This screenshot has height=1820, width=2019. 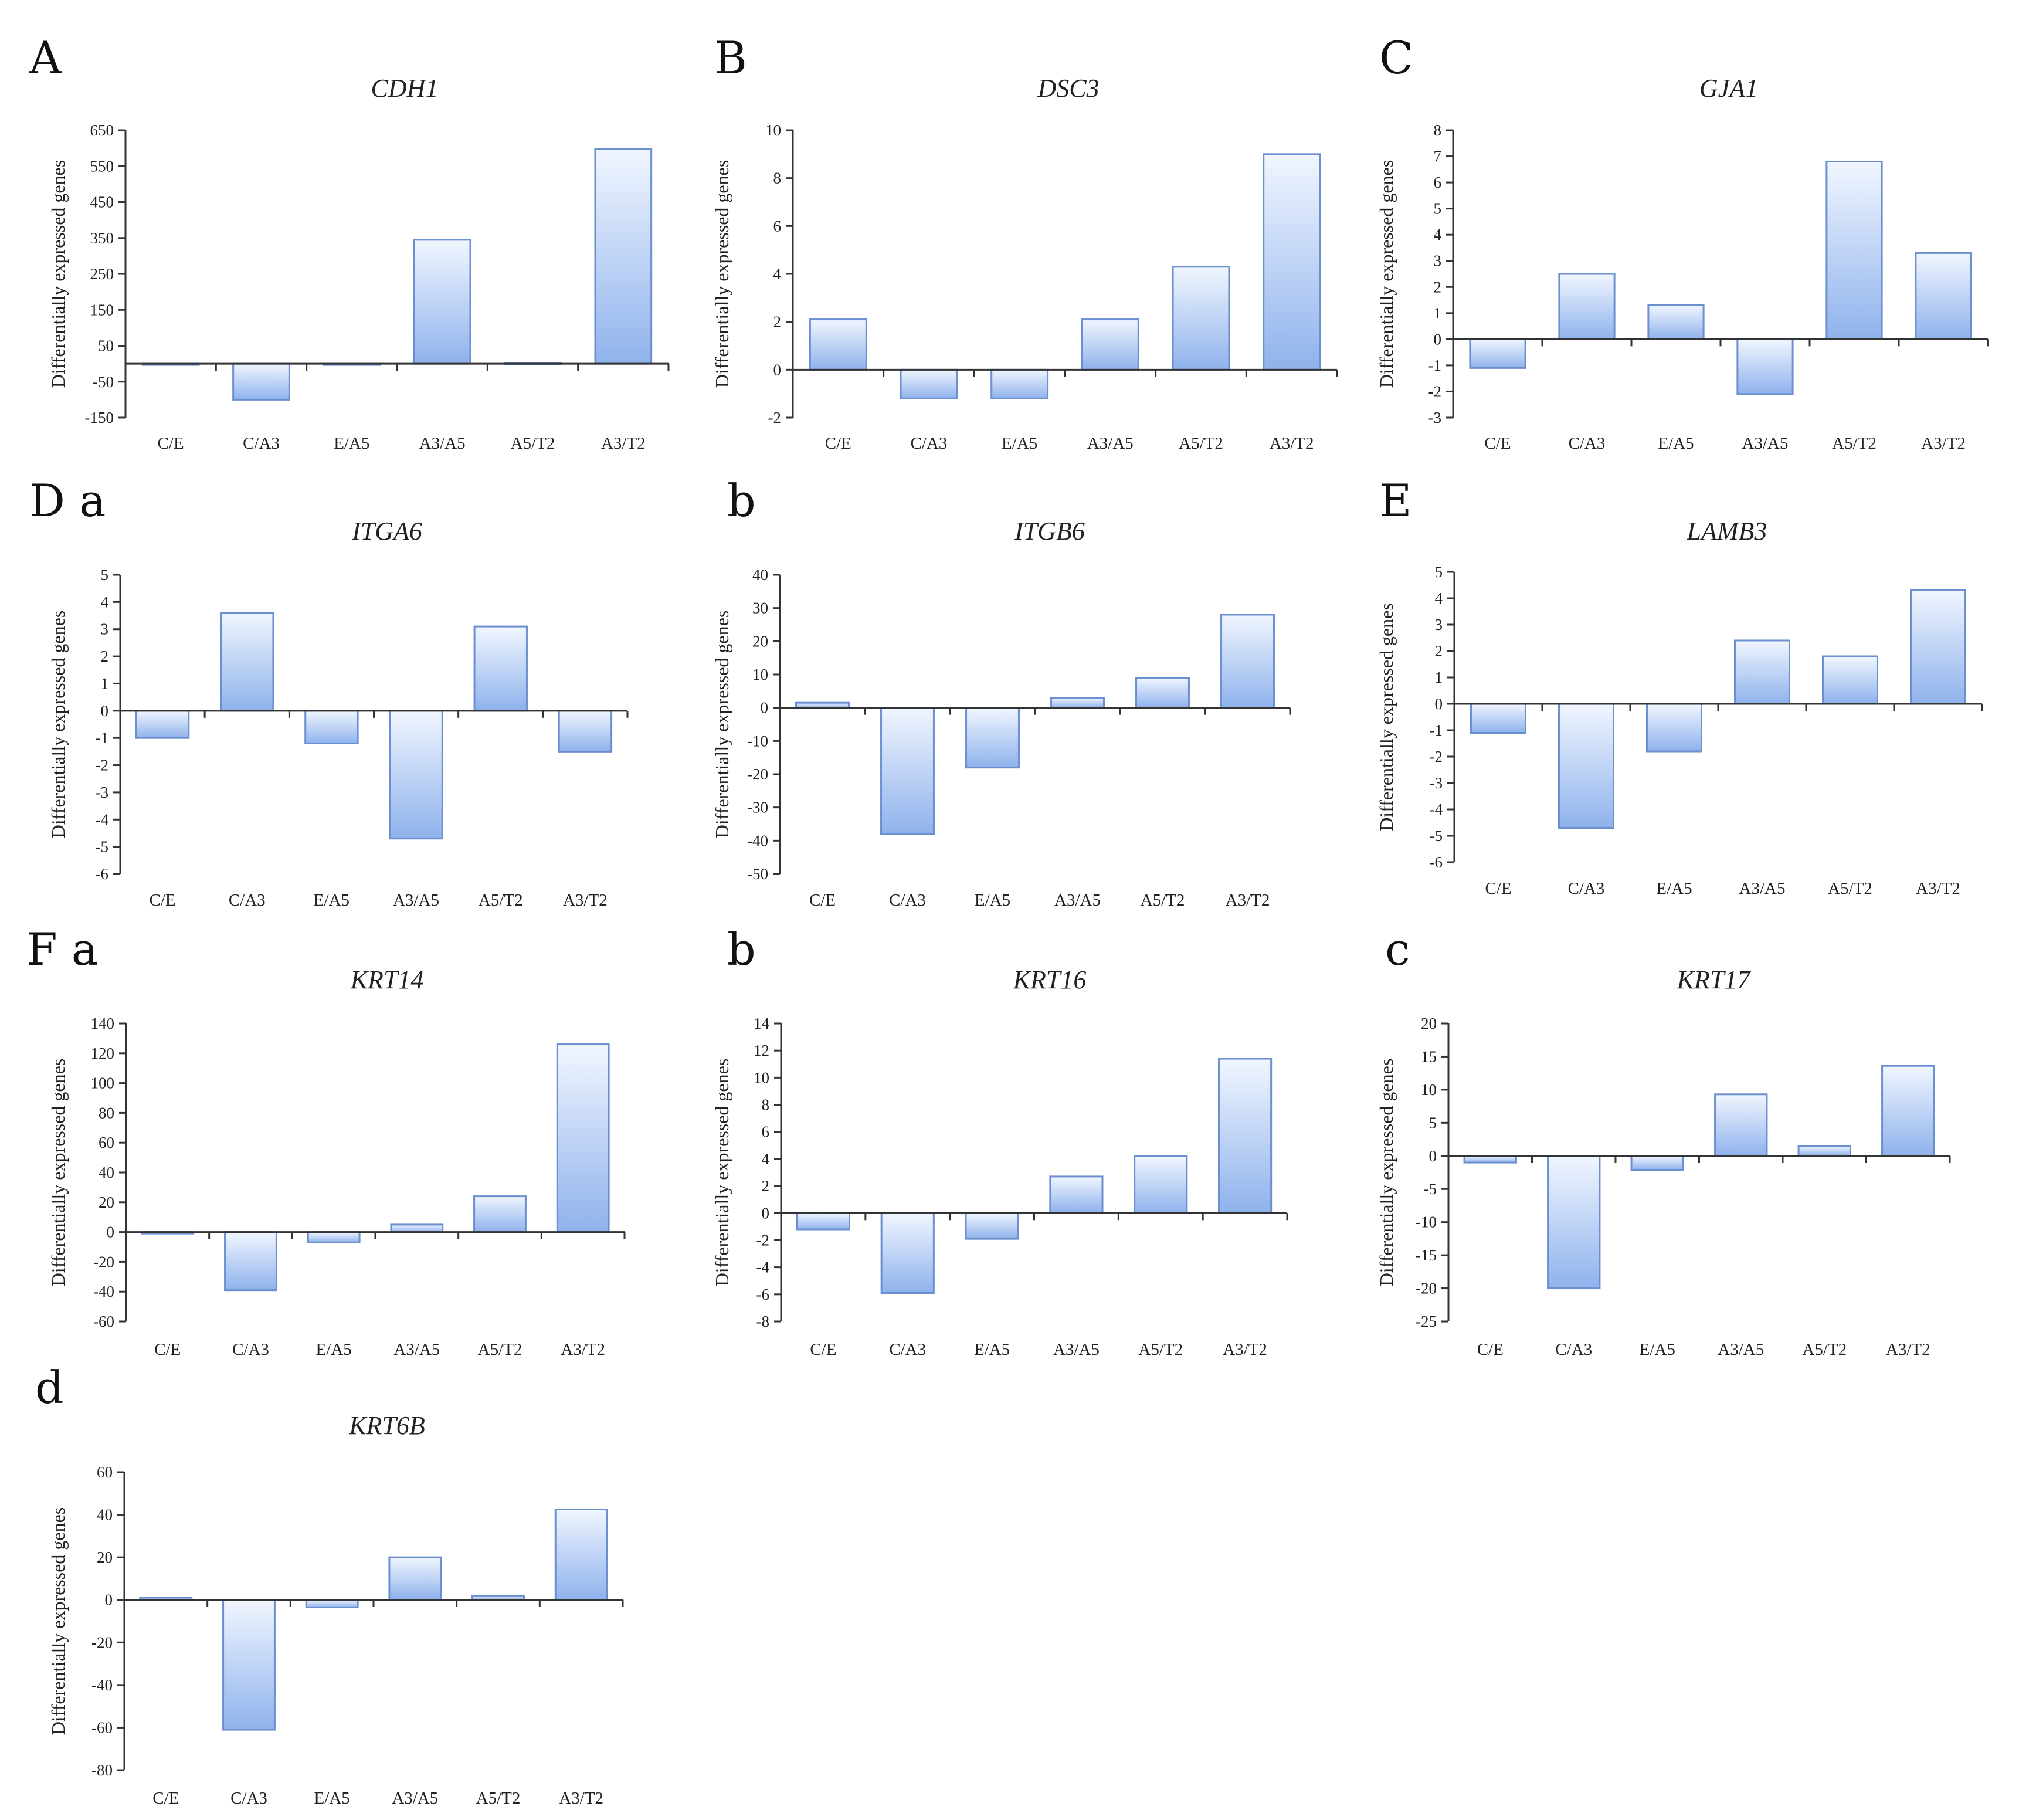 What do you see at coordinates (102, 274) in the screenshot?
I see `y-tick-label: 250` at bounding box center [102, 274].